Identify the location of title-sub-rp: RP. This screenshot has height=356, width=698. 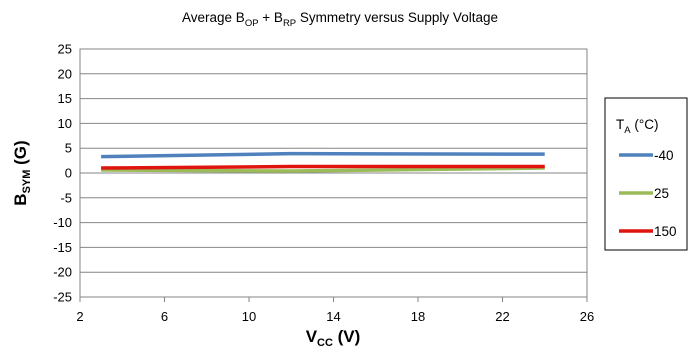
(289, 23).